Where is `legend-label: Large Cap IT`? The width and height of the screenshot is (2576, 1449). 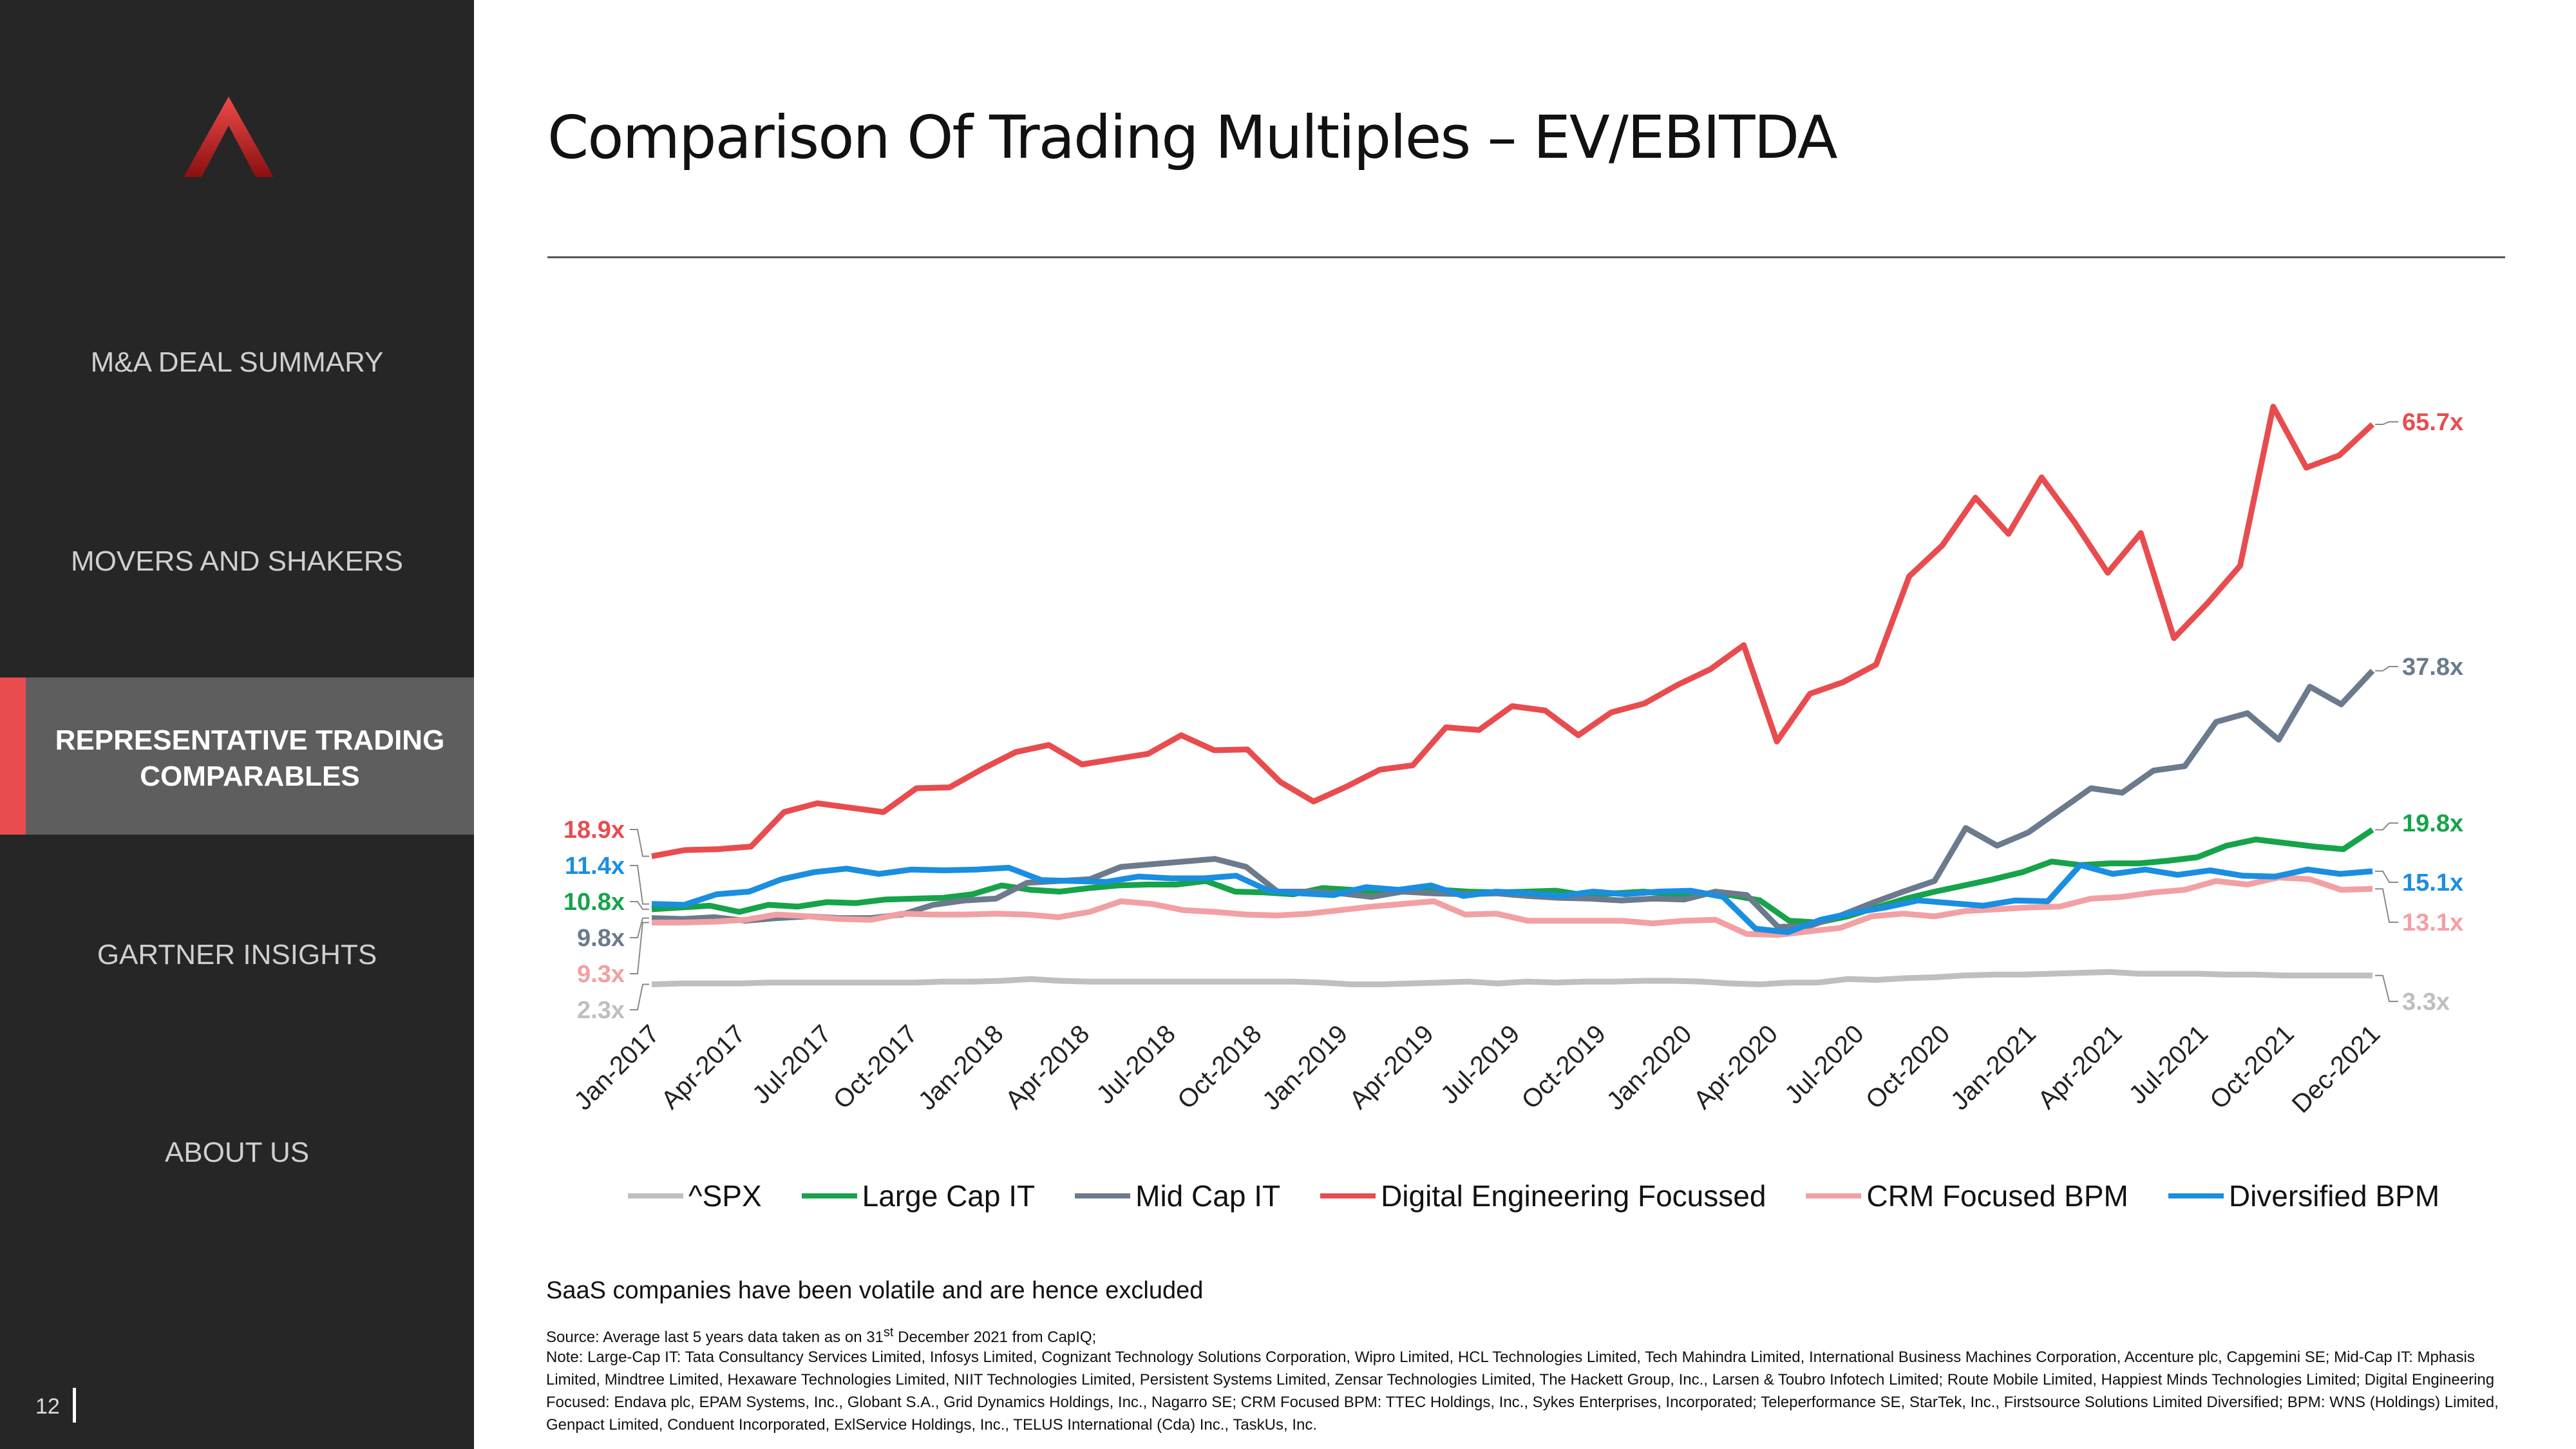 legend-label: Large Cap IT is located at coordinates (949, 1196).